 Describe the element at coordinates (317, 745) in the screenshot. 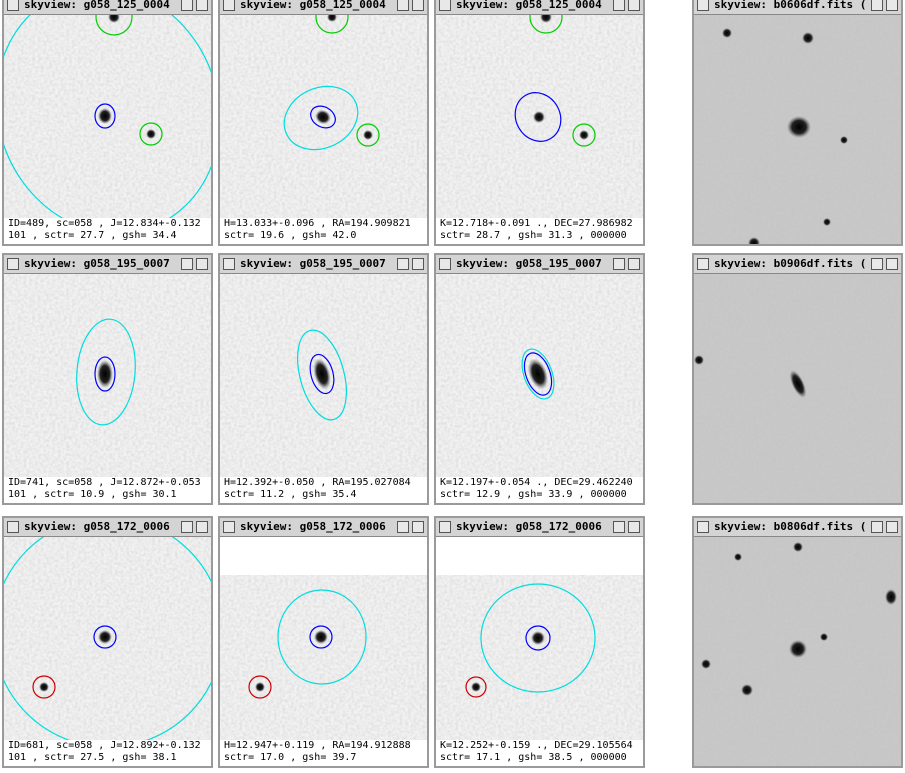

I see `caption-line: H=12.947+-0.119 , RA=194.912888` at that location.